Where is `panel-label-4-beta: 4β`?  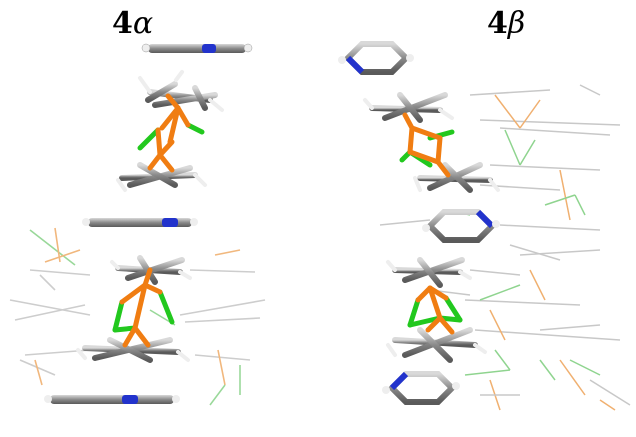
panel-label-4-beta: 4β is located at coordinates (506, 23).